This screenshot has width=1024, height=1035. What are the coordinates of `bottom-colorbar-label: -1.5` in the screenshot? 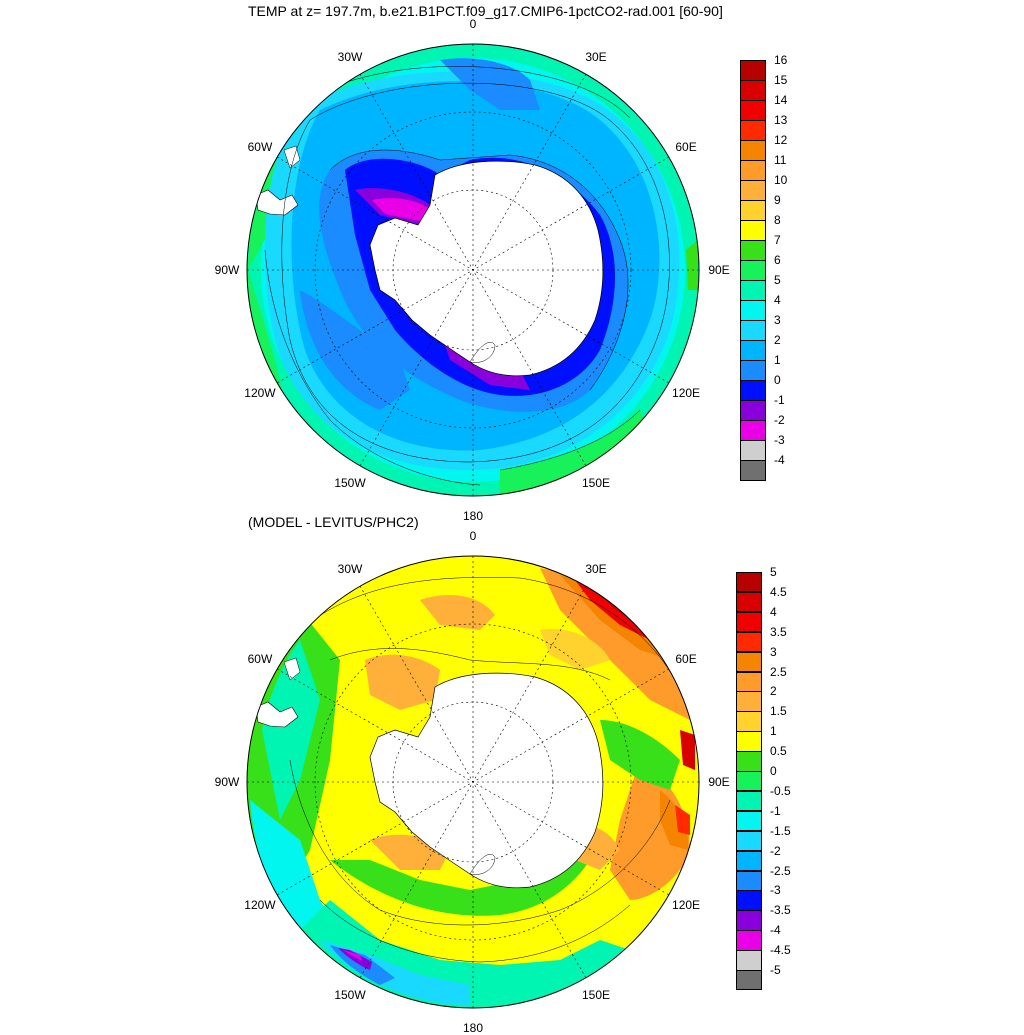 It's located at (780, 830).